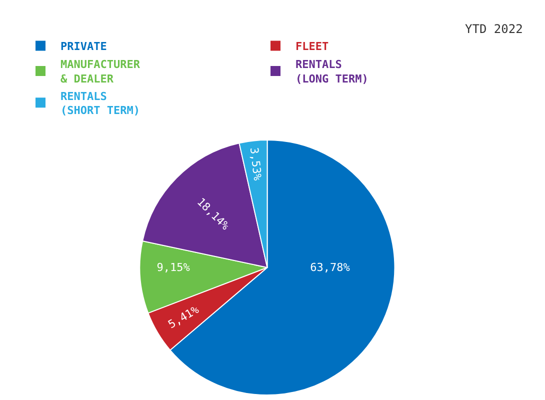 This screenshot has height=400, width=545. Describe the element at coordinates (100, 104) in the screenshot. I see `legend-label: RENTALS (SHORT TERM)` at that location.